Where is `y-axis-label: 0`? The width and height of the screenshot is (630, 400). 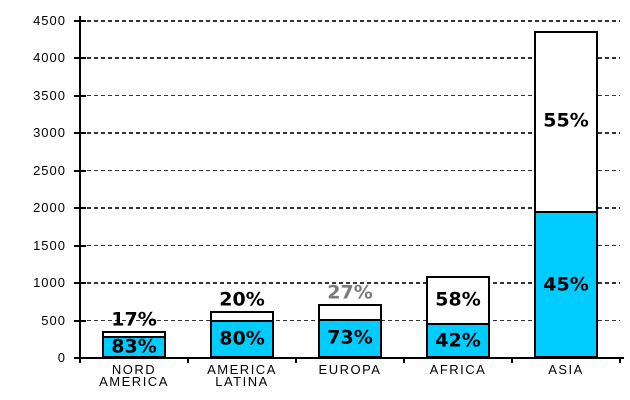 y-axis-label: 0 is located at coordinates (61, 357).